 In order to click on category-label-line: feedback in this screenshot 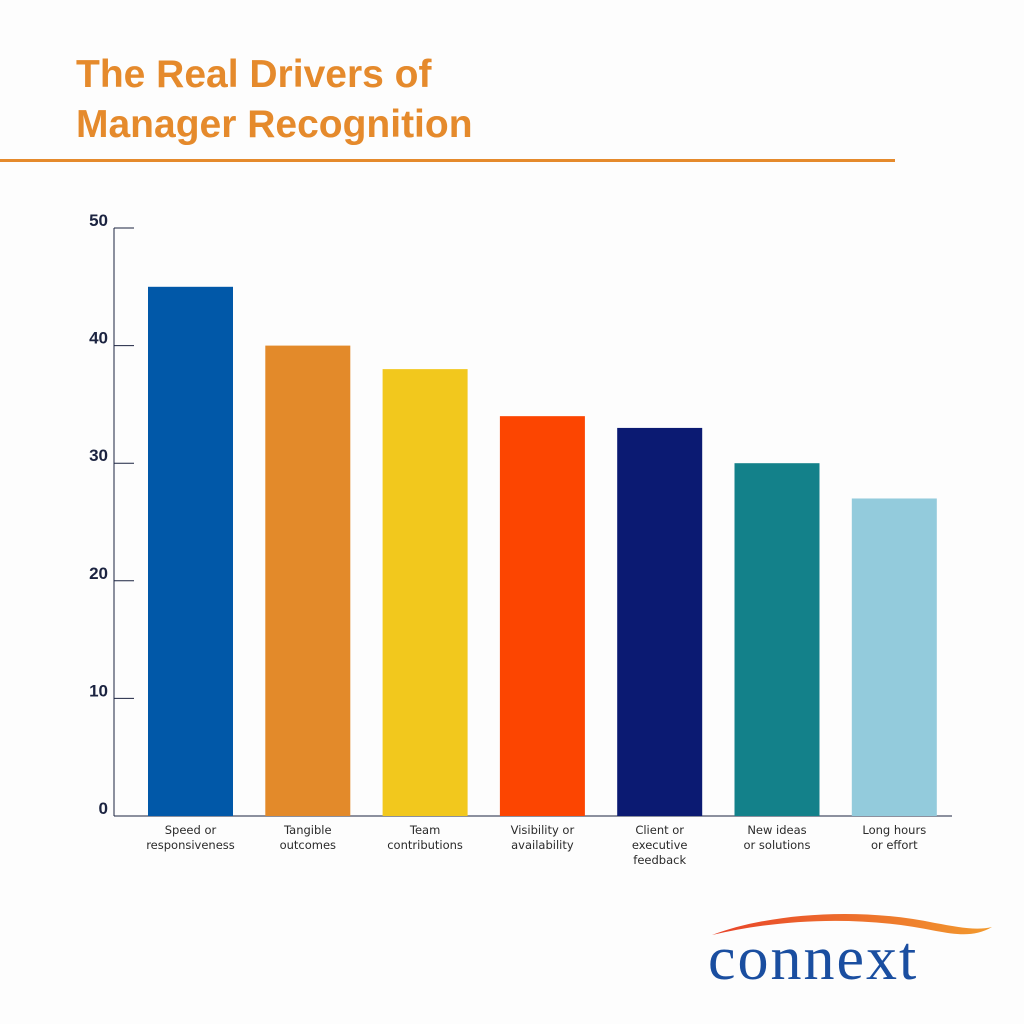, I will do `click(659, 860)`.